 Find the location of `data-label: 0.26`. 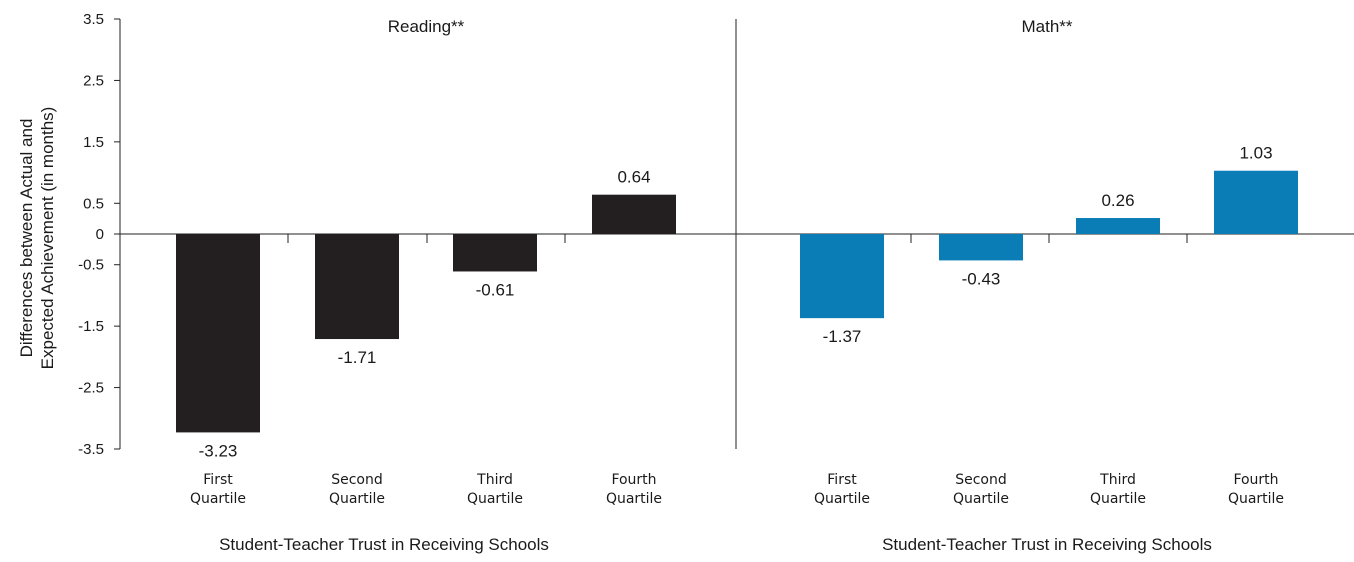

data-label: 0.26 is located at coordinates (1117, 200).